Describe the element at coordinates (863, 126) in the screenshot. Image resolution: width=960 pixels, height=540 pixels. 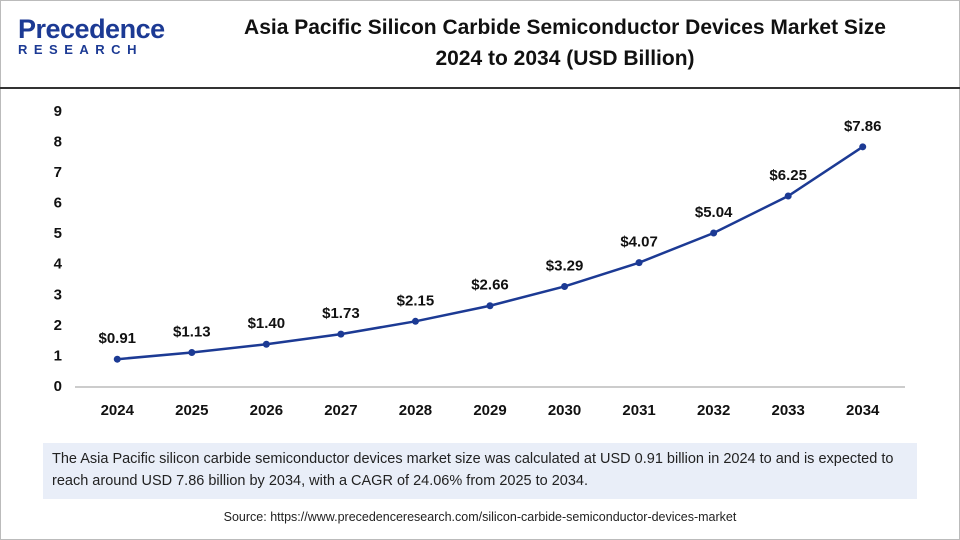
I see `data-label: $7.86` at that location.